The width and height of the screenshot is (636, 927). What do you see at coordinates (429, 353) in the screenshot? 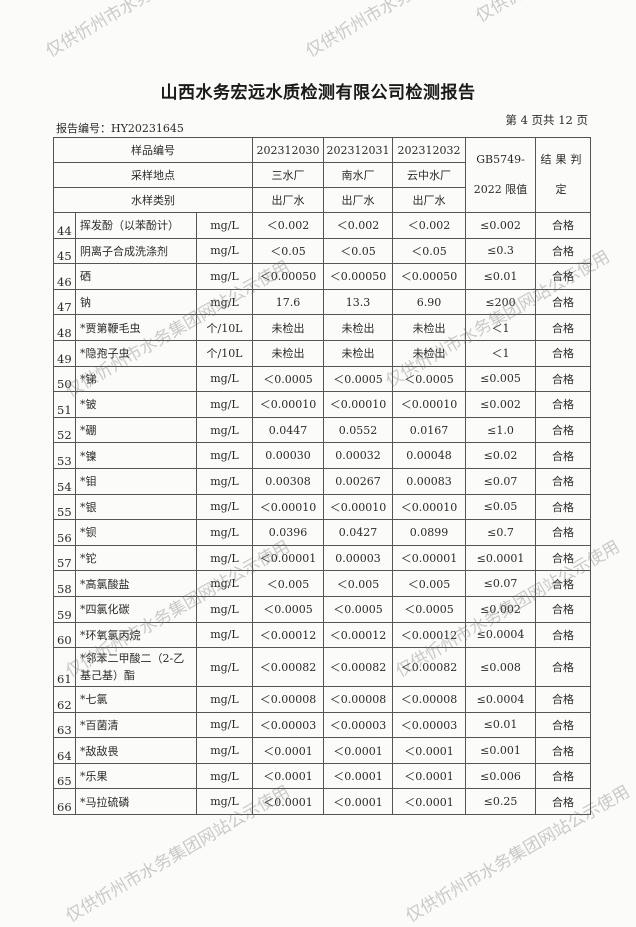
I see `value-sample-3: 未检出` at bounding box center [429, 353].